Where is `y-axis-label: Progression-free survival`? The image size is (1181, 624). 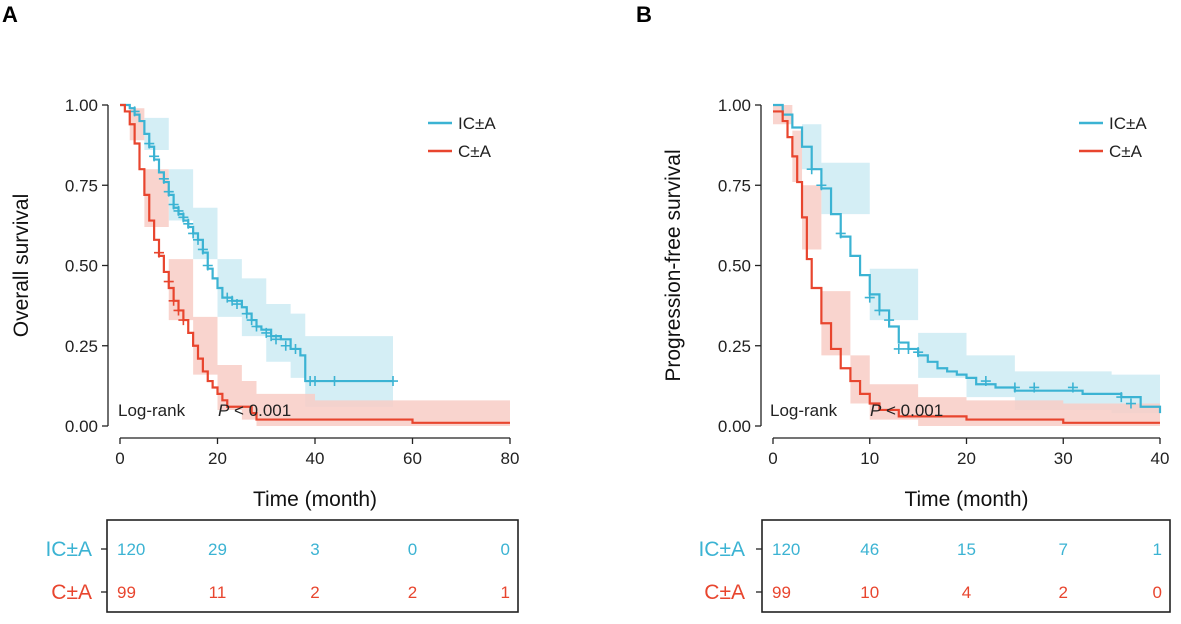 y-axis-label: Progression-free survival is located at coordinates (673, 265).